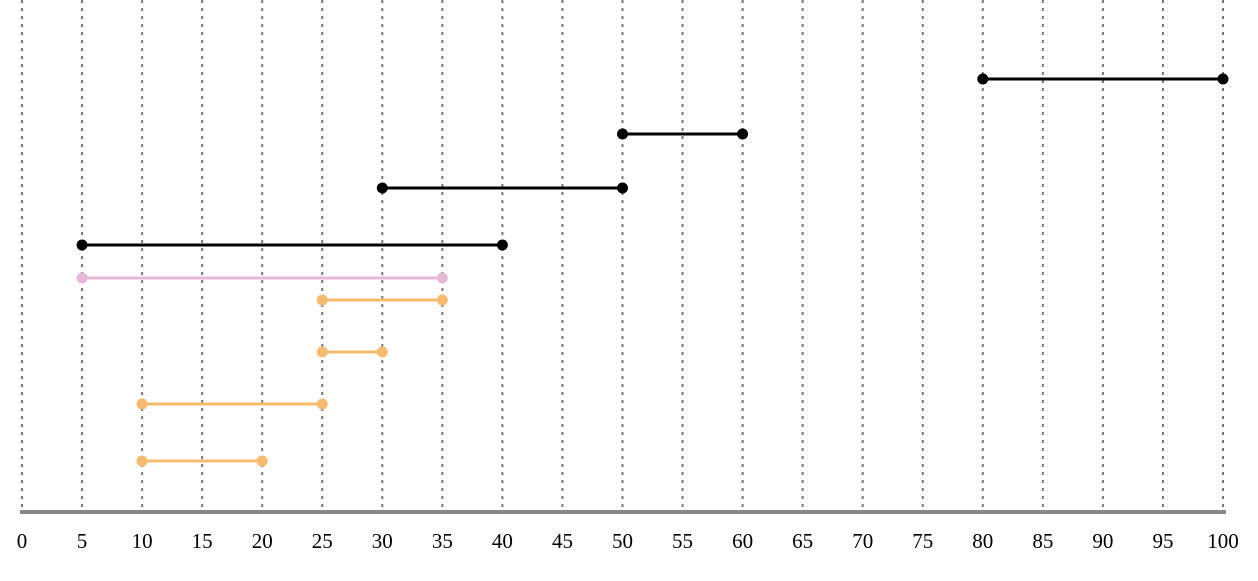 The height and width of the screenshot is (581, 1258). Describe the element at coordinates (22, 541) in the screenshot. I see `x-tick-label: 0` at that location.